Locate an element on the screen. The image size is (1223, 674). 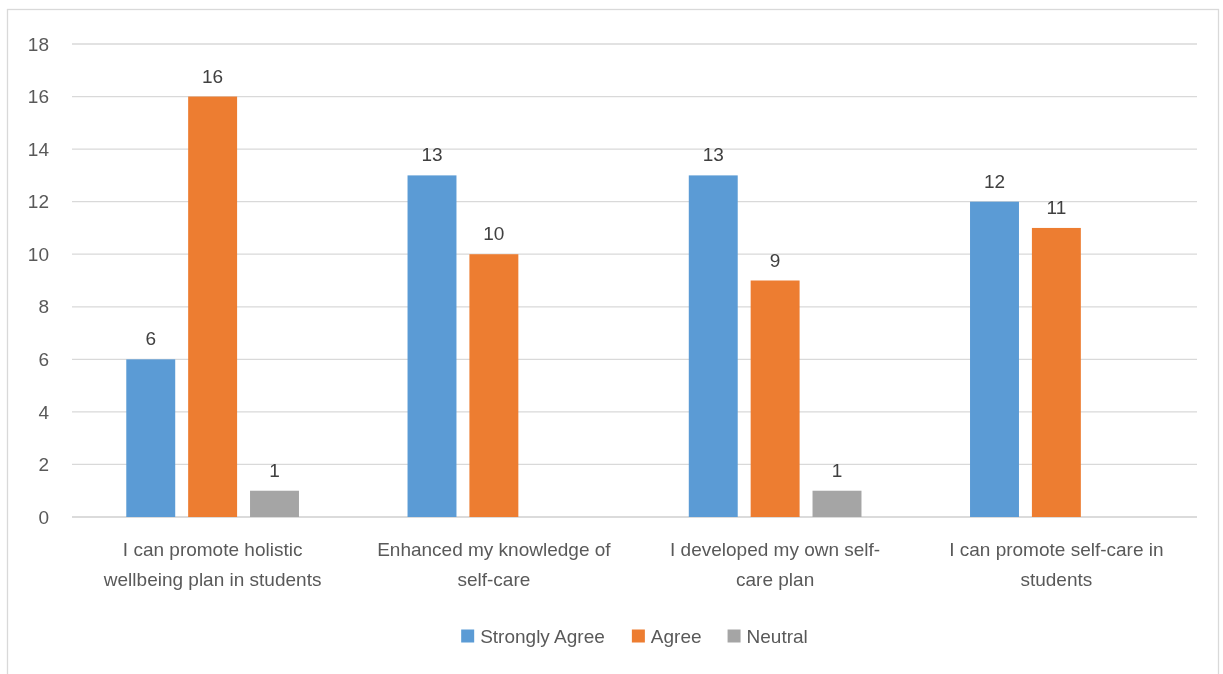
x-tick-label: Enhanced my knowledge of self-care is located at coordinates (494, 564).